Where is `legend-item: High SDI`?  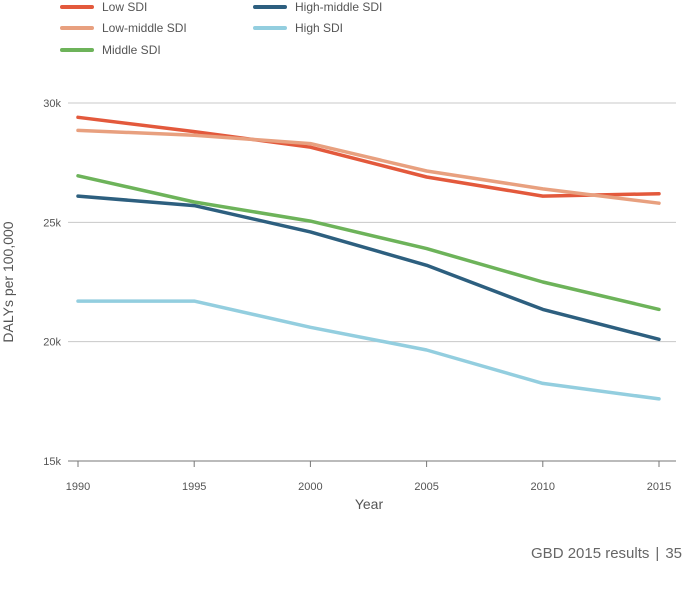 legend-item: High SDI is located at coordinates (298, 28).